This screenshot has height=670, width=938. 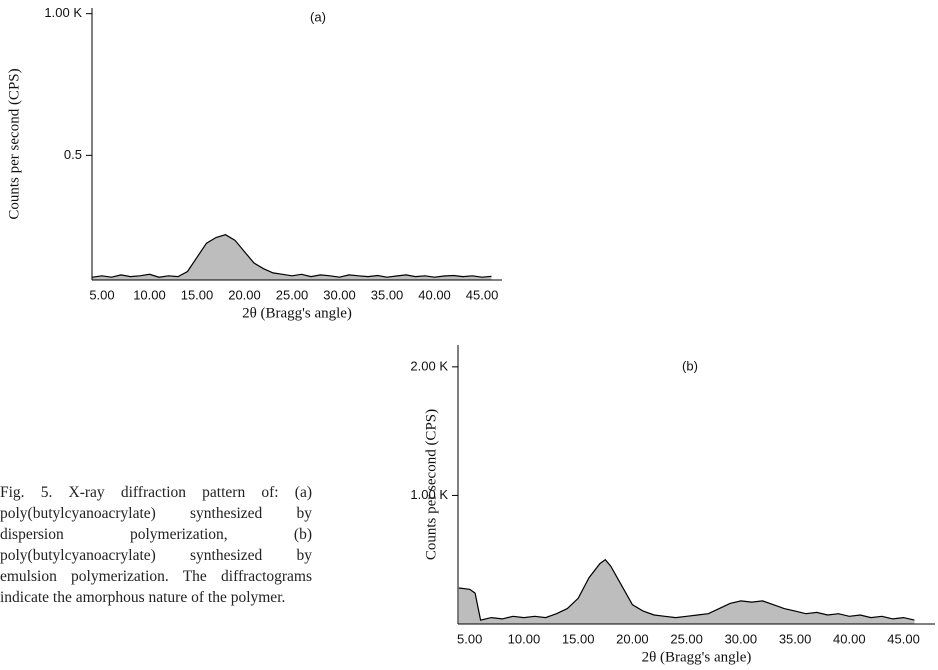 I want to click on y-tick-label: 2.00 K, so click(x=429, y=365).